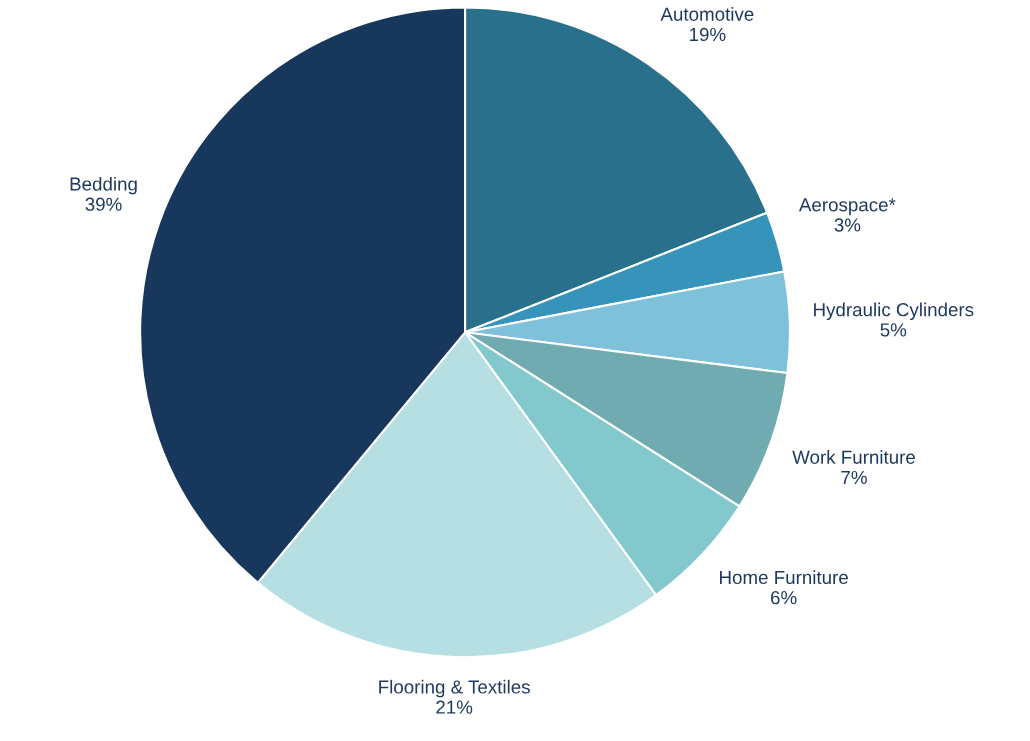 This screenshot has width=1030, height=741. I want to click on data-label: 21%, so click(454, 707).